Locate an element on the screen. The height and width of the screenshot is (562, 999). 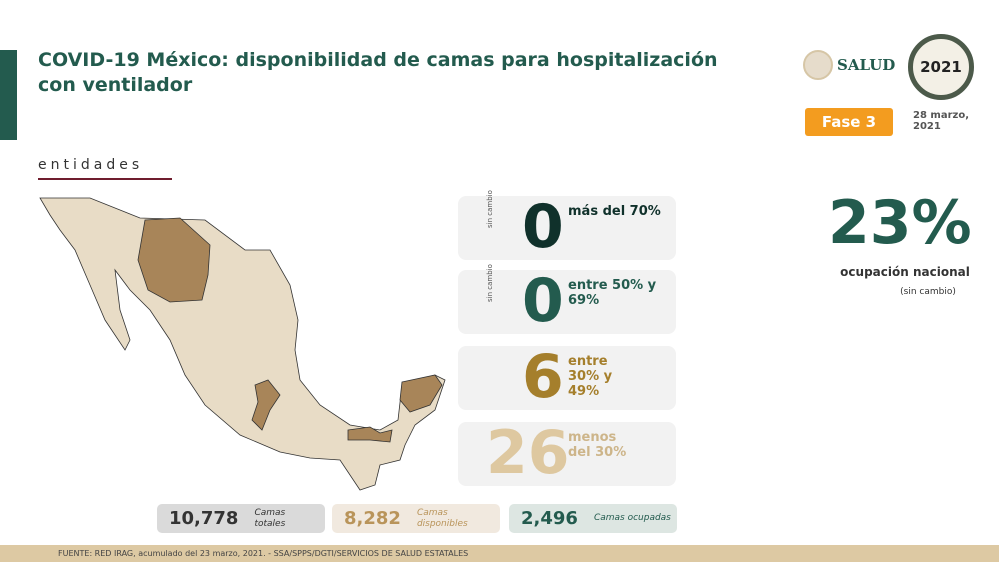
available-value: 8,282 is located at coordinates (372, 518).